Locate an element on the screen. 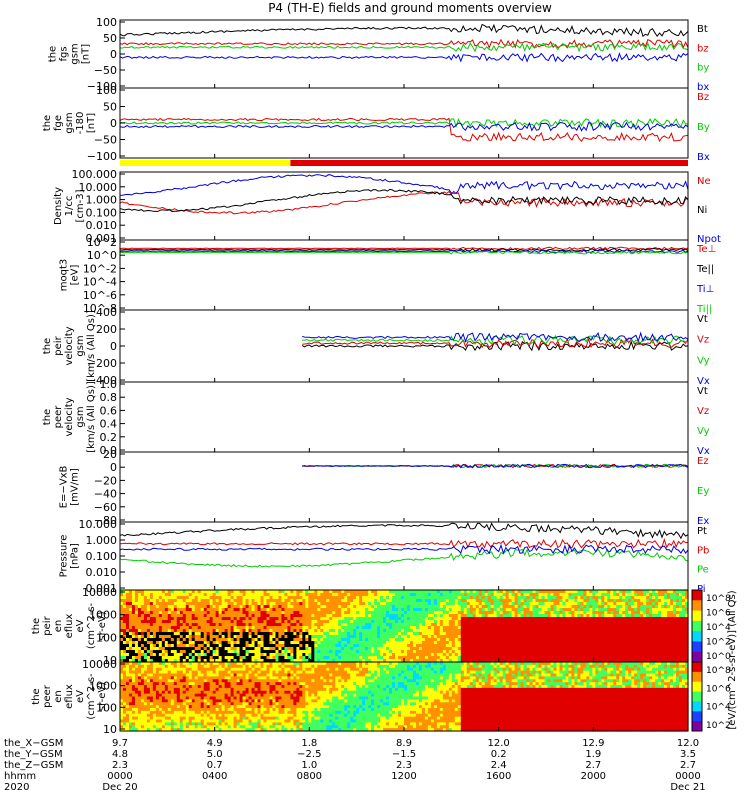 The height and width of the screenshot is (800, 750). y-tick-label: 10^0 is located at coordinates (102, 255).